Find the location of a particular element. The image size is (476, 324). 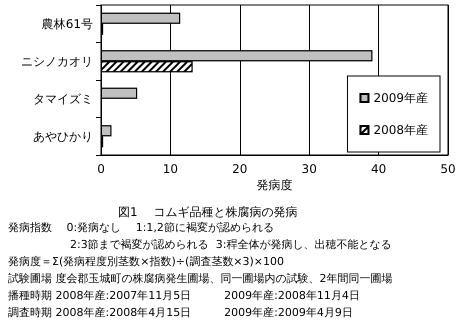

y-tick-label: タマイズミ is located at coordinates (63, 99).